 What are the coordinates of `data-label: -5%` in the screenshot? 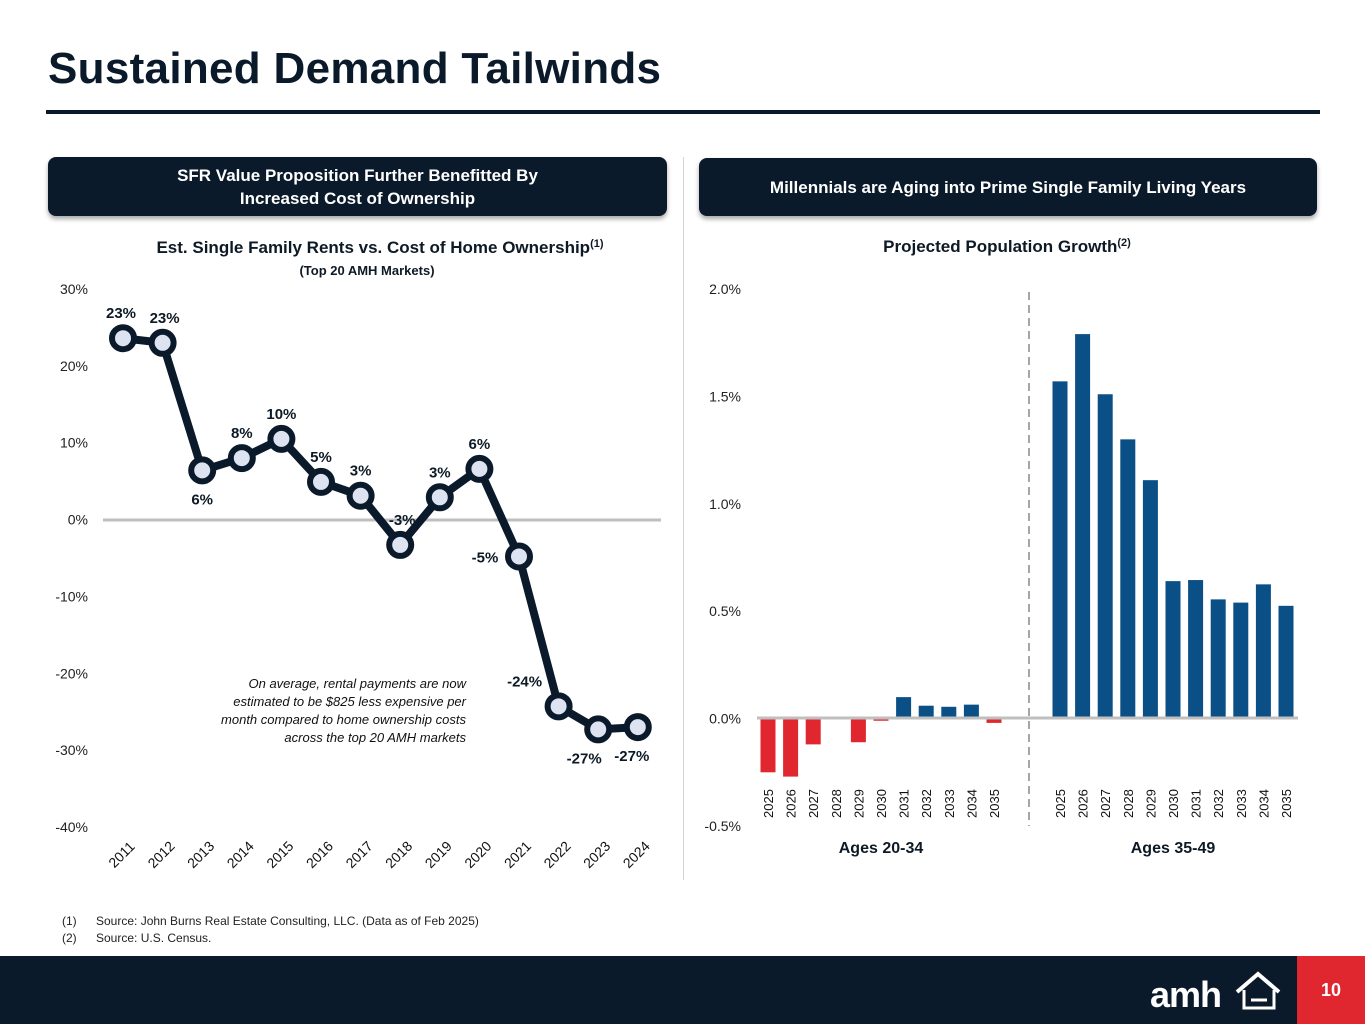 It's located at (485, 557).